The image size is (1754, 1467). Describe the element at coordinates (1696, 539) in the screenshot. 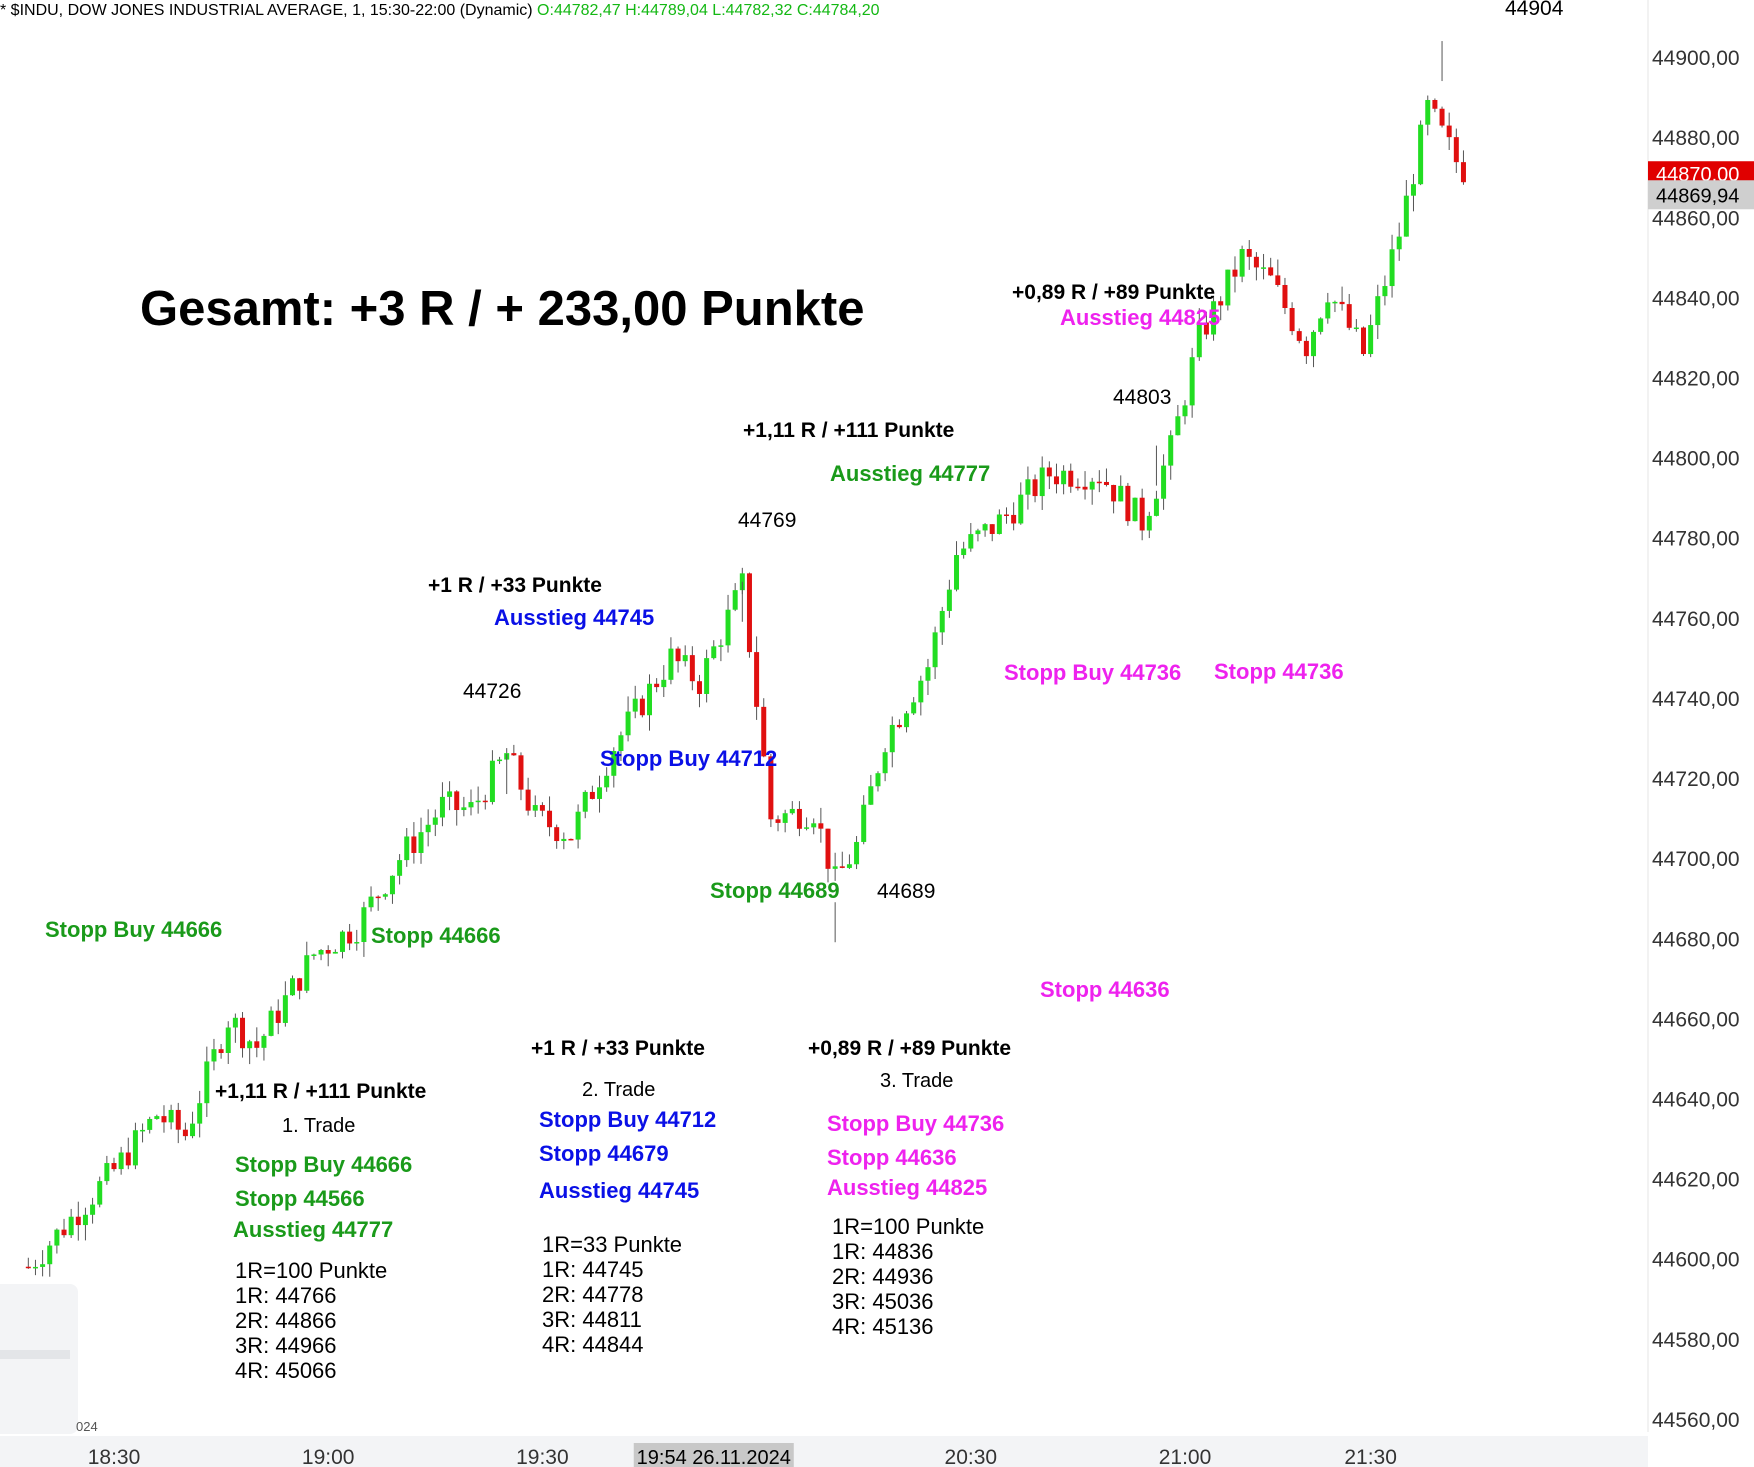

I see `price-tick-label: 44780,00` at that location.